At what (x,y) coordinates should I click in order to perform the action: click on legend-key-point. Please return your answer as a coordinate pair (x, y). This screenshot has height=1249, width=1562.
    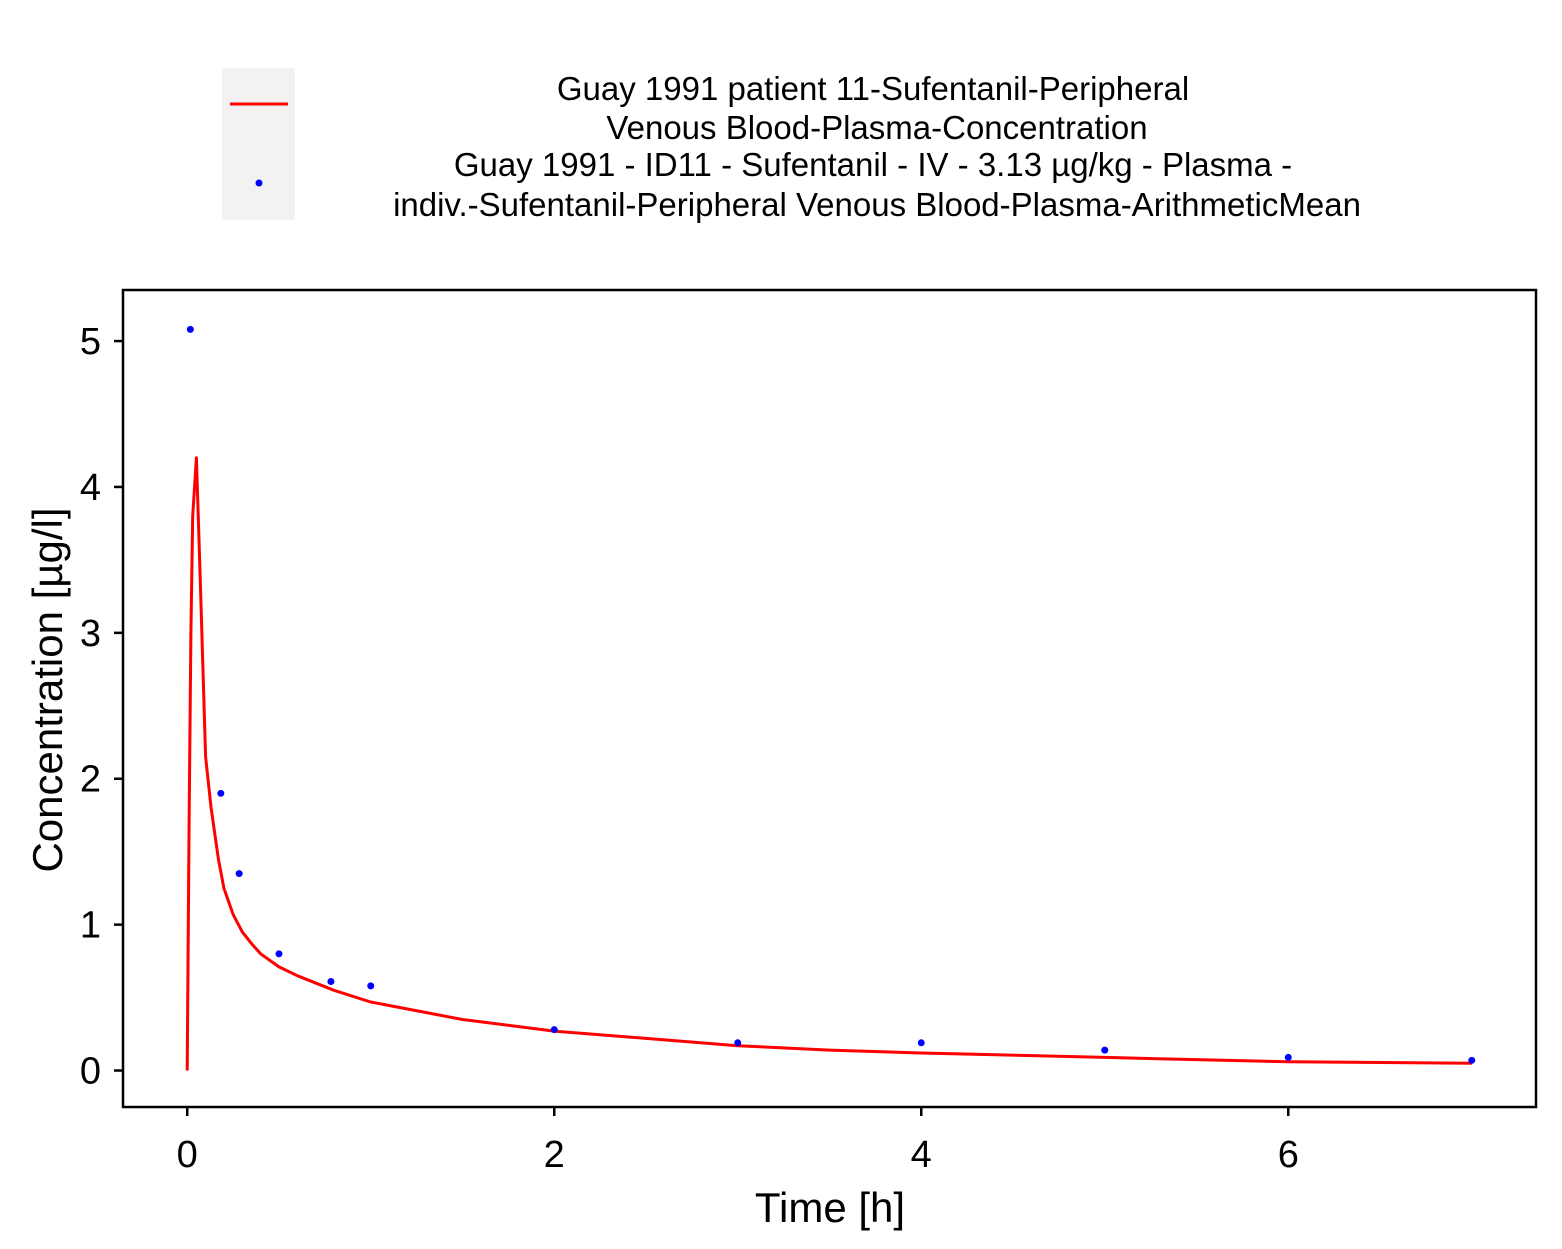
    Looking at the image, I should click on (259, 183).